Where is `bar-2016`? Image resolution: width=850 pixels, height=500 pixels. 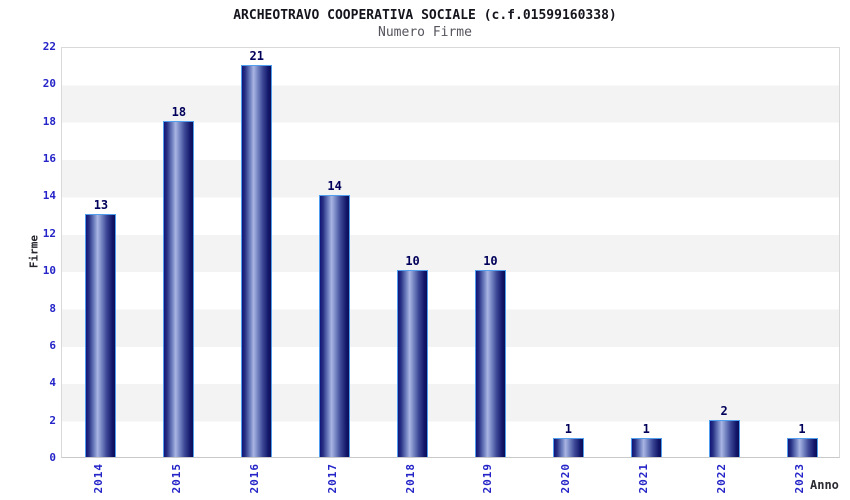 bar-2016 is located at coordinates (257, 261).